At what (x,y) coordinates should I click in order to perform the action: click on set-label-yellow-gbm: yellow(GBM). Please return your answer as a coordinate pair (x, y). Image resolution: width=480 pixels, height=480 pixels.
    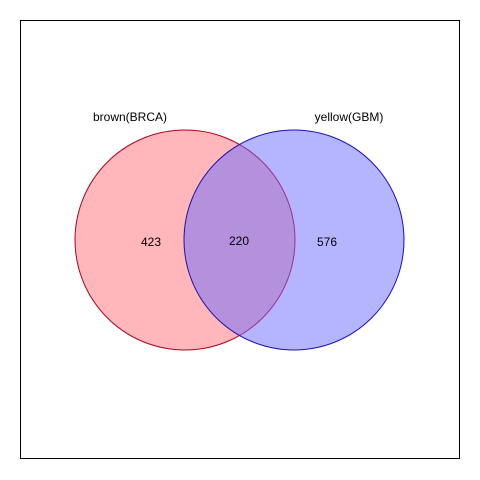
    Looking at the image, I should click on (349, 117).